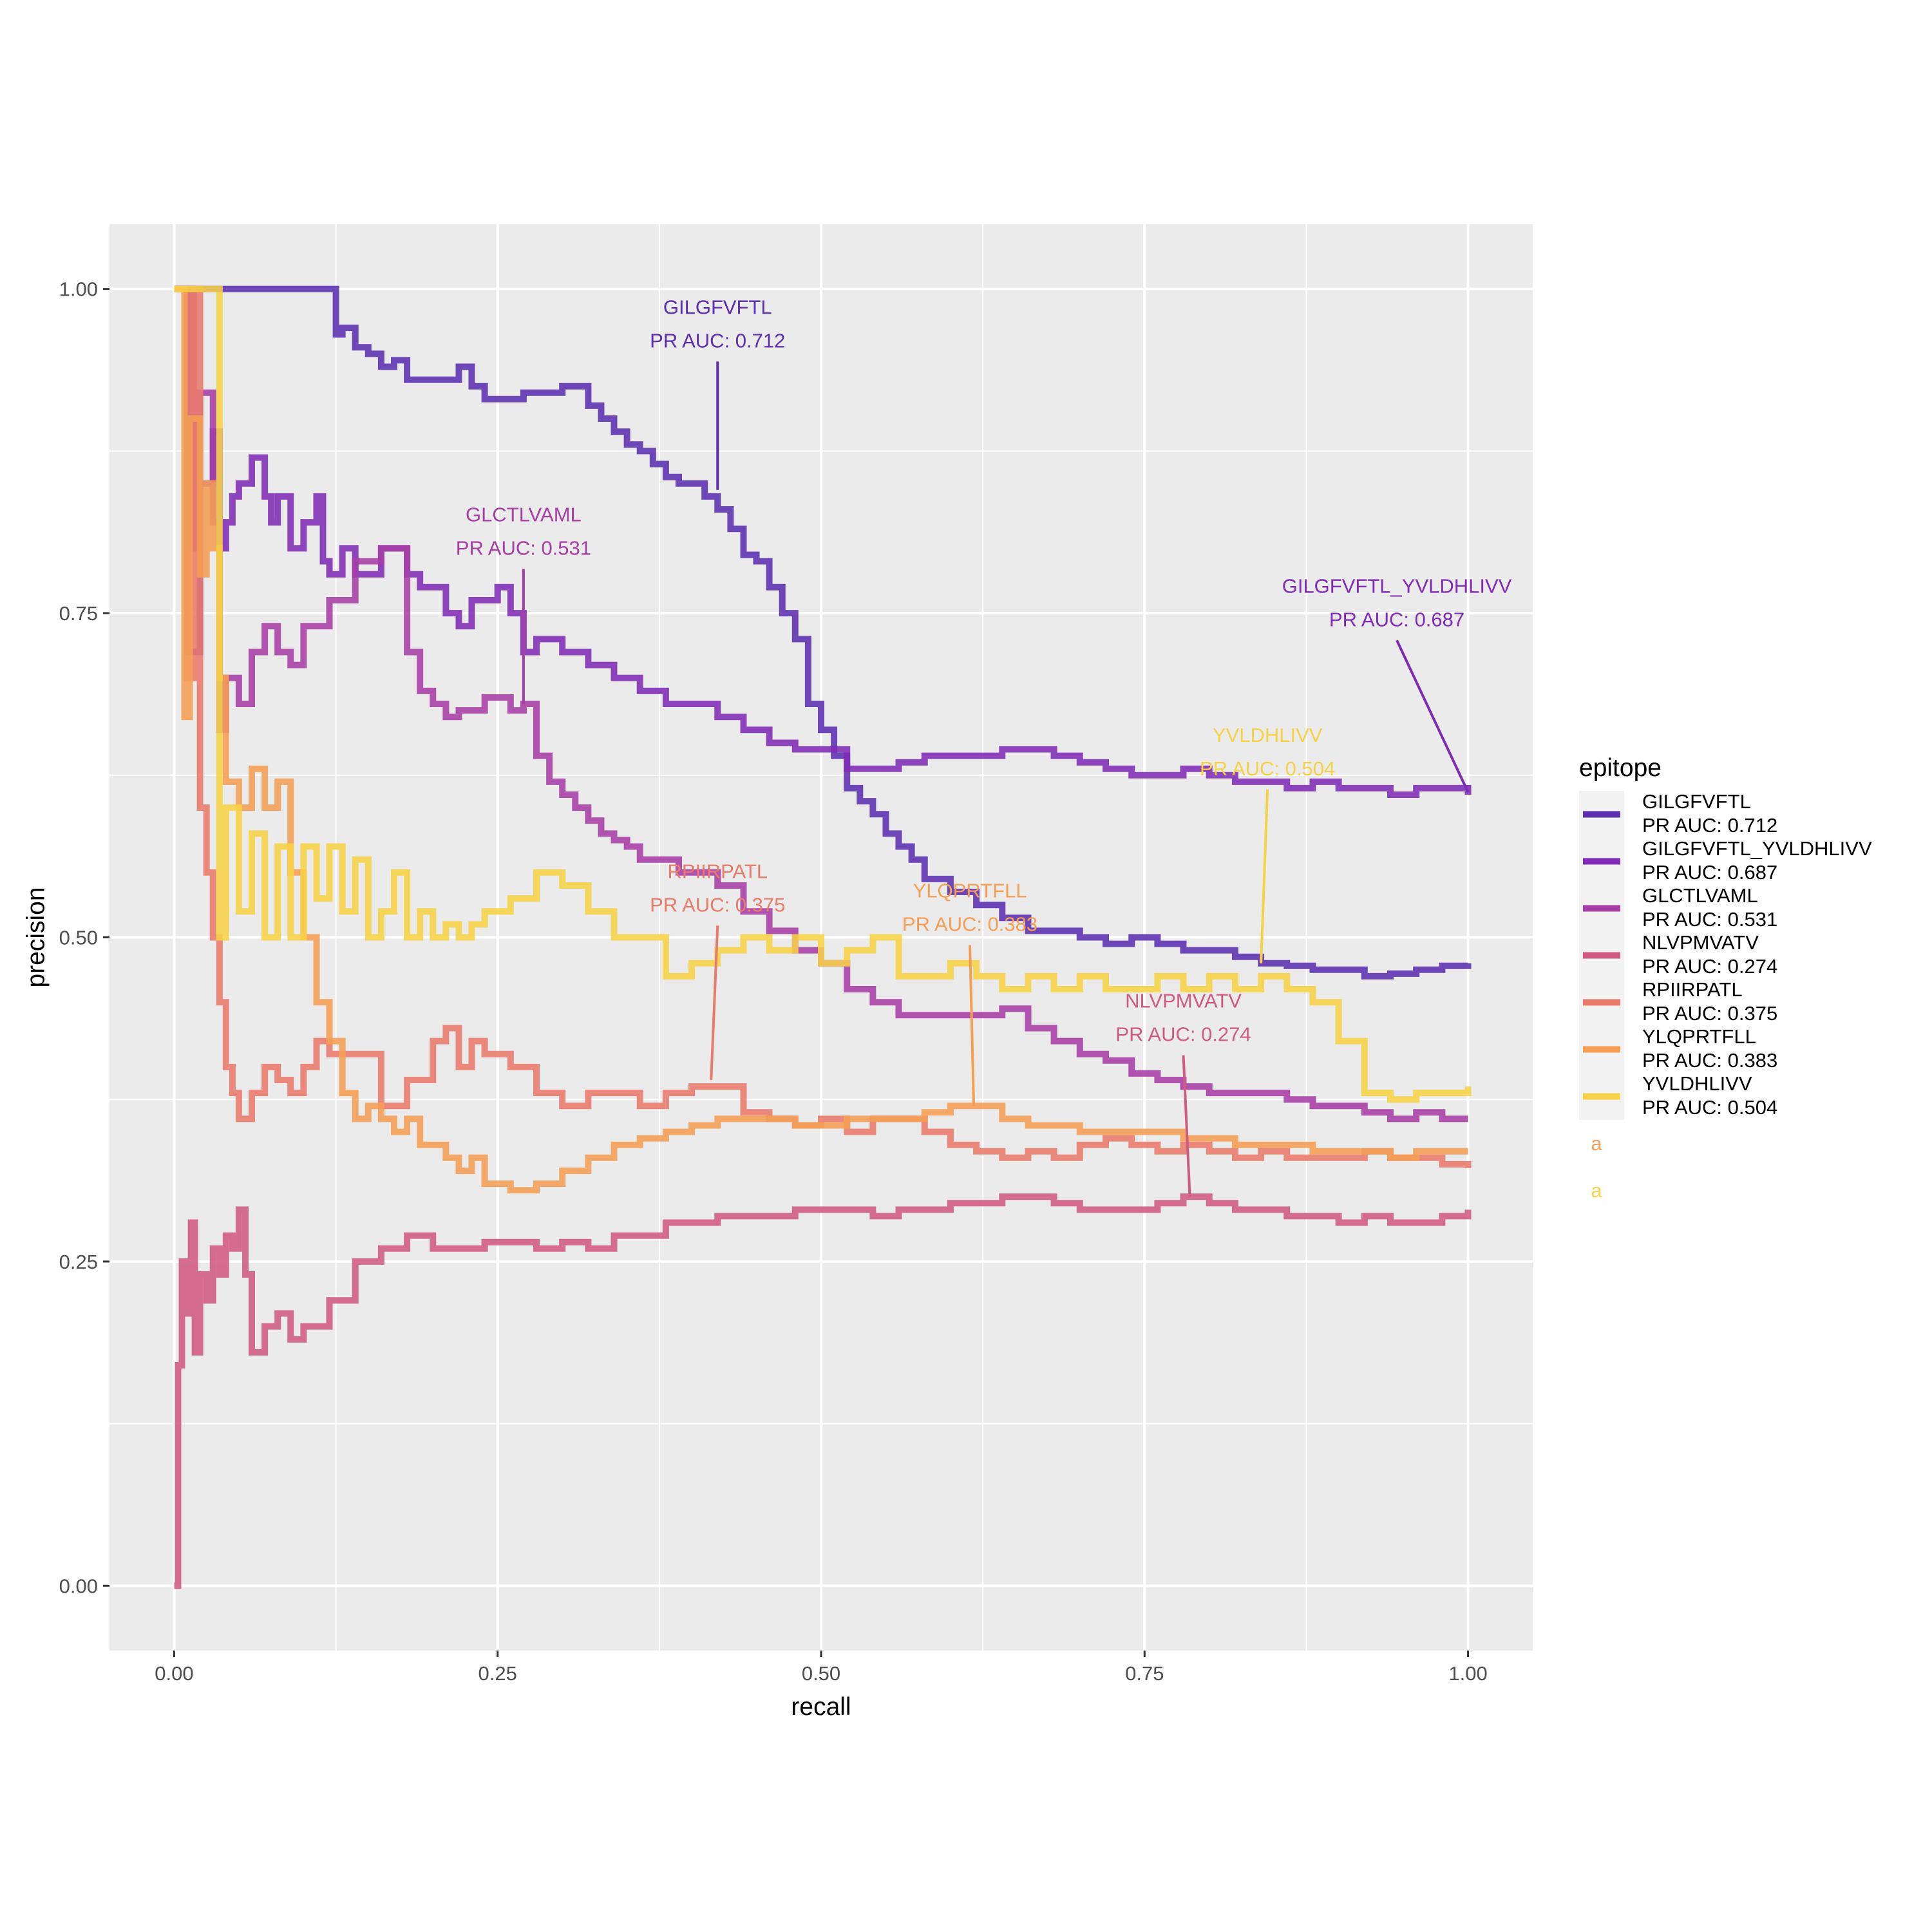 This screenshot has height=1932, width=1932. I want to click on annotation-label: YVLDHLIVV, so click(1268, 735).